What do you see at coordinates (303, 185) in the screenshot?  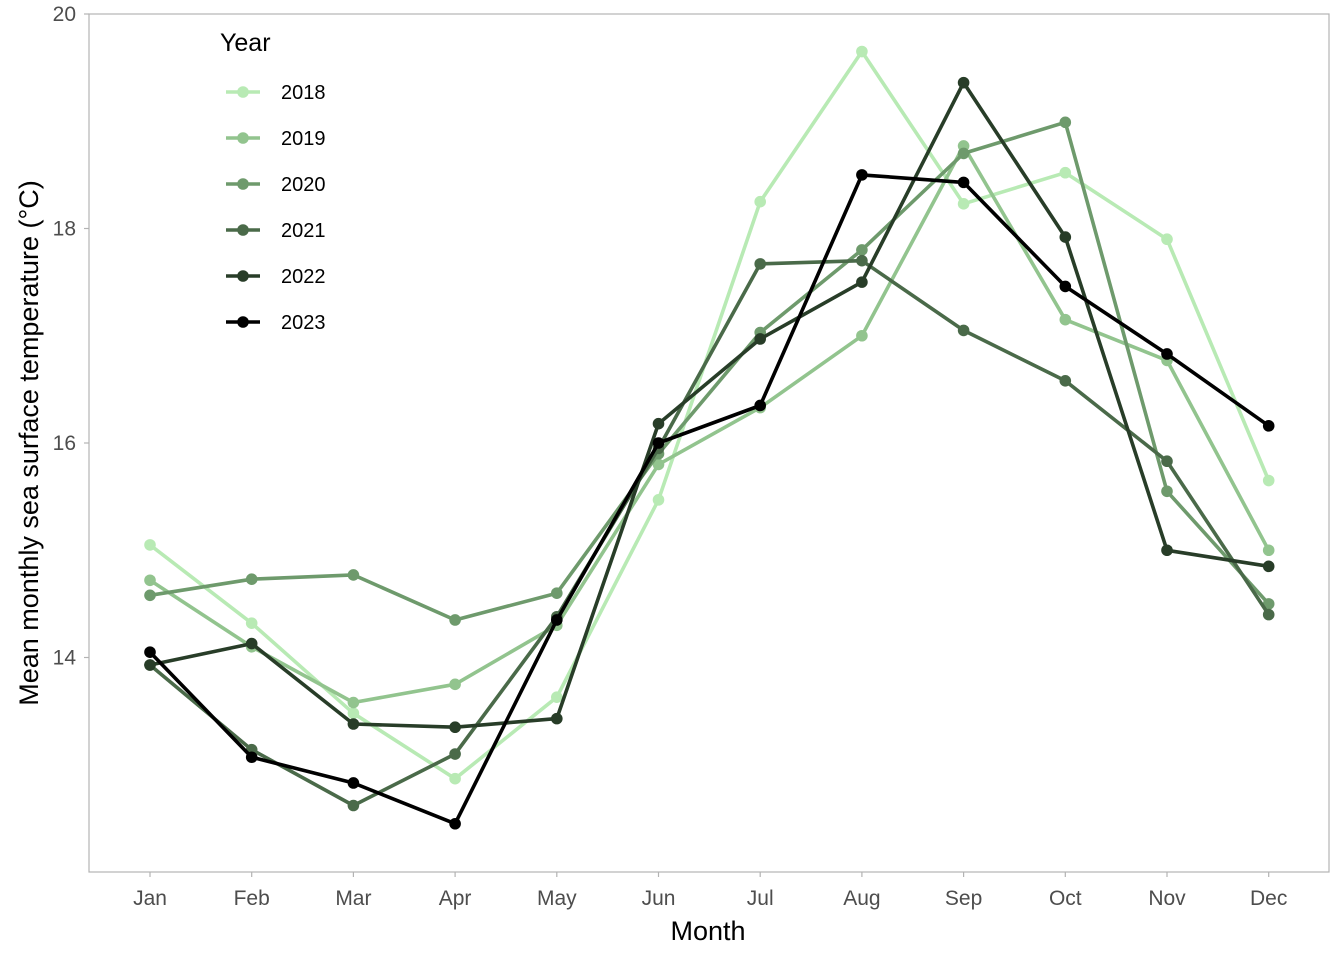 I see `legend-label: 2020` at bounding box center [303, 185].